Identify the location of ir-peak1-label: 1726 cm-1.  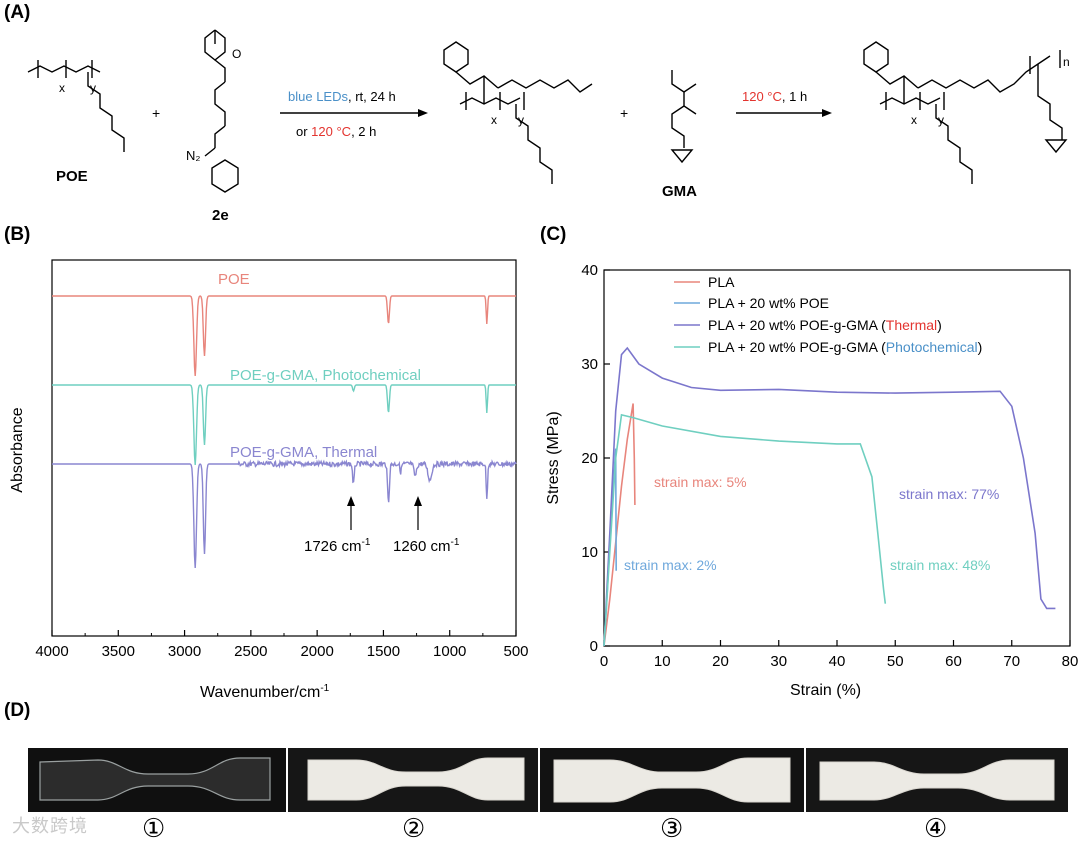
(337, 546).